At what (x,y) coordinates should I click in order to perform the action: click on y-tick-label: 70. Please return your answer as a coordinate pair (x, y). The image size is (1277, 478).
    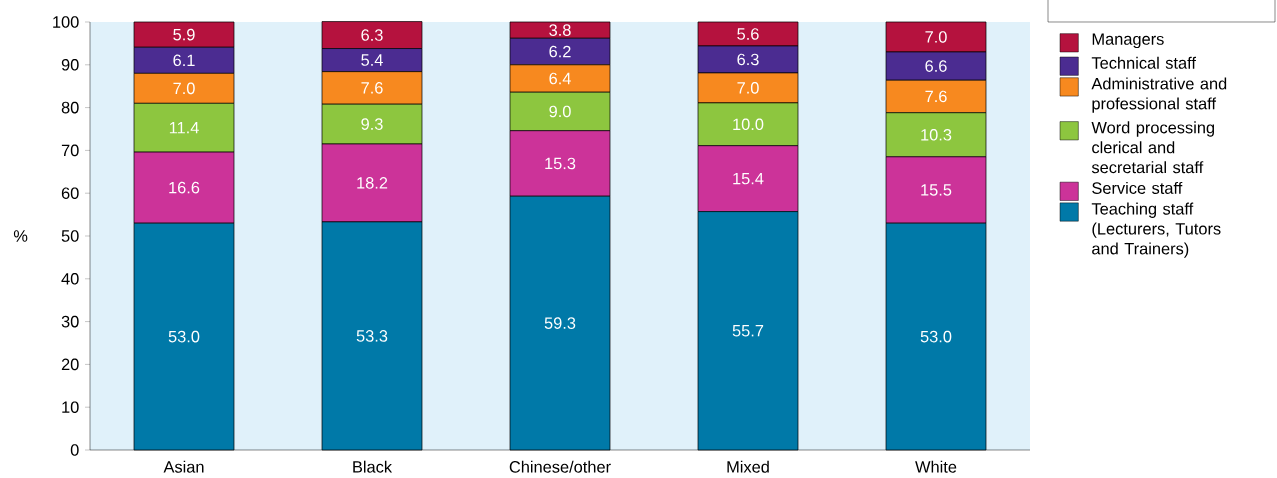
    Looking at the image, I should click on (70, 150).